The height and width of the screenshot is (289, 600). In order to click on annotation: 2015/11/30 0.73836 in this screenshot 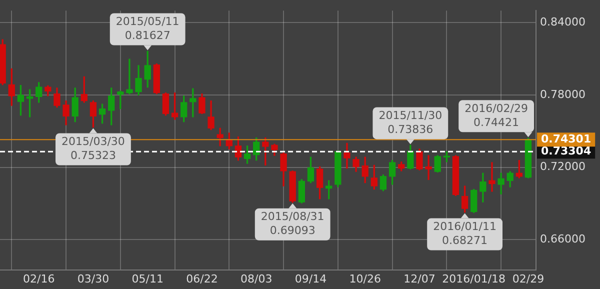, I will do `click(410, 122)`.